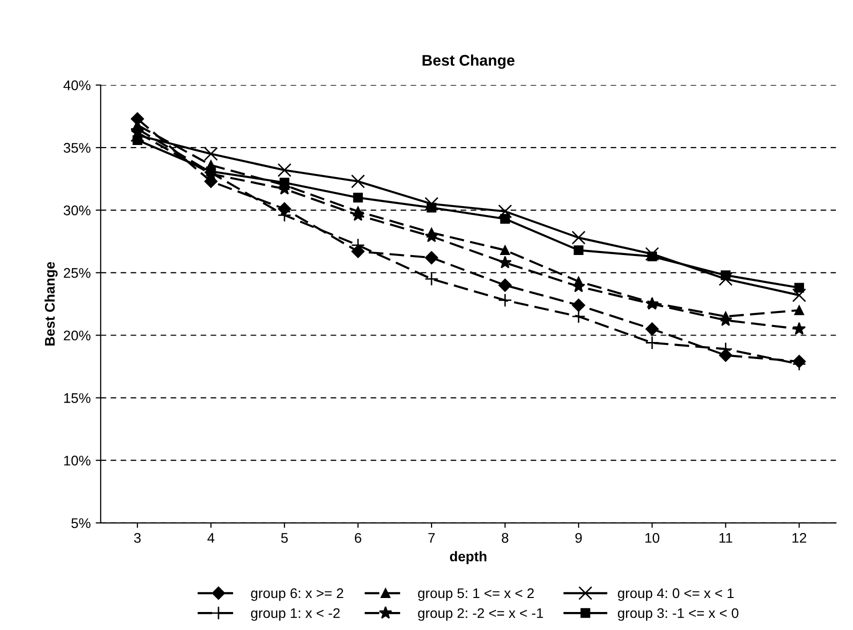 Image resolution: width=853 pixels, height=630 pixels. What do you see at coordinates (725, 538) in the screenshot?
I see `x-tick-label: 11` at bounding box center [725, 538].